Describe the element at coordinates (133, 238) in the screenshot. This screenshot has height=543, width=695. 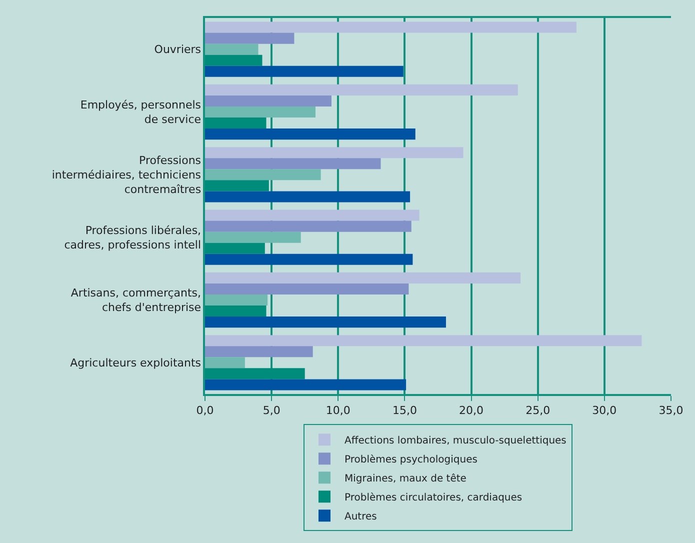
I see `y-tick-label: Professions libérales, cadres, professions intell` at that location.